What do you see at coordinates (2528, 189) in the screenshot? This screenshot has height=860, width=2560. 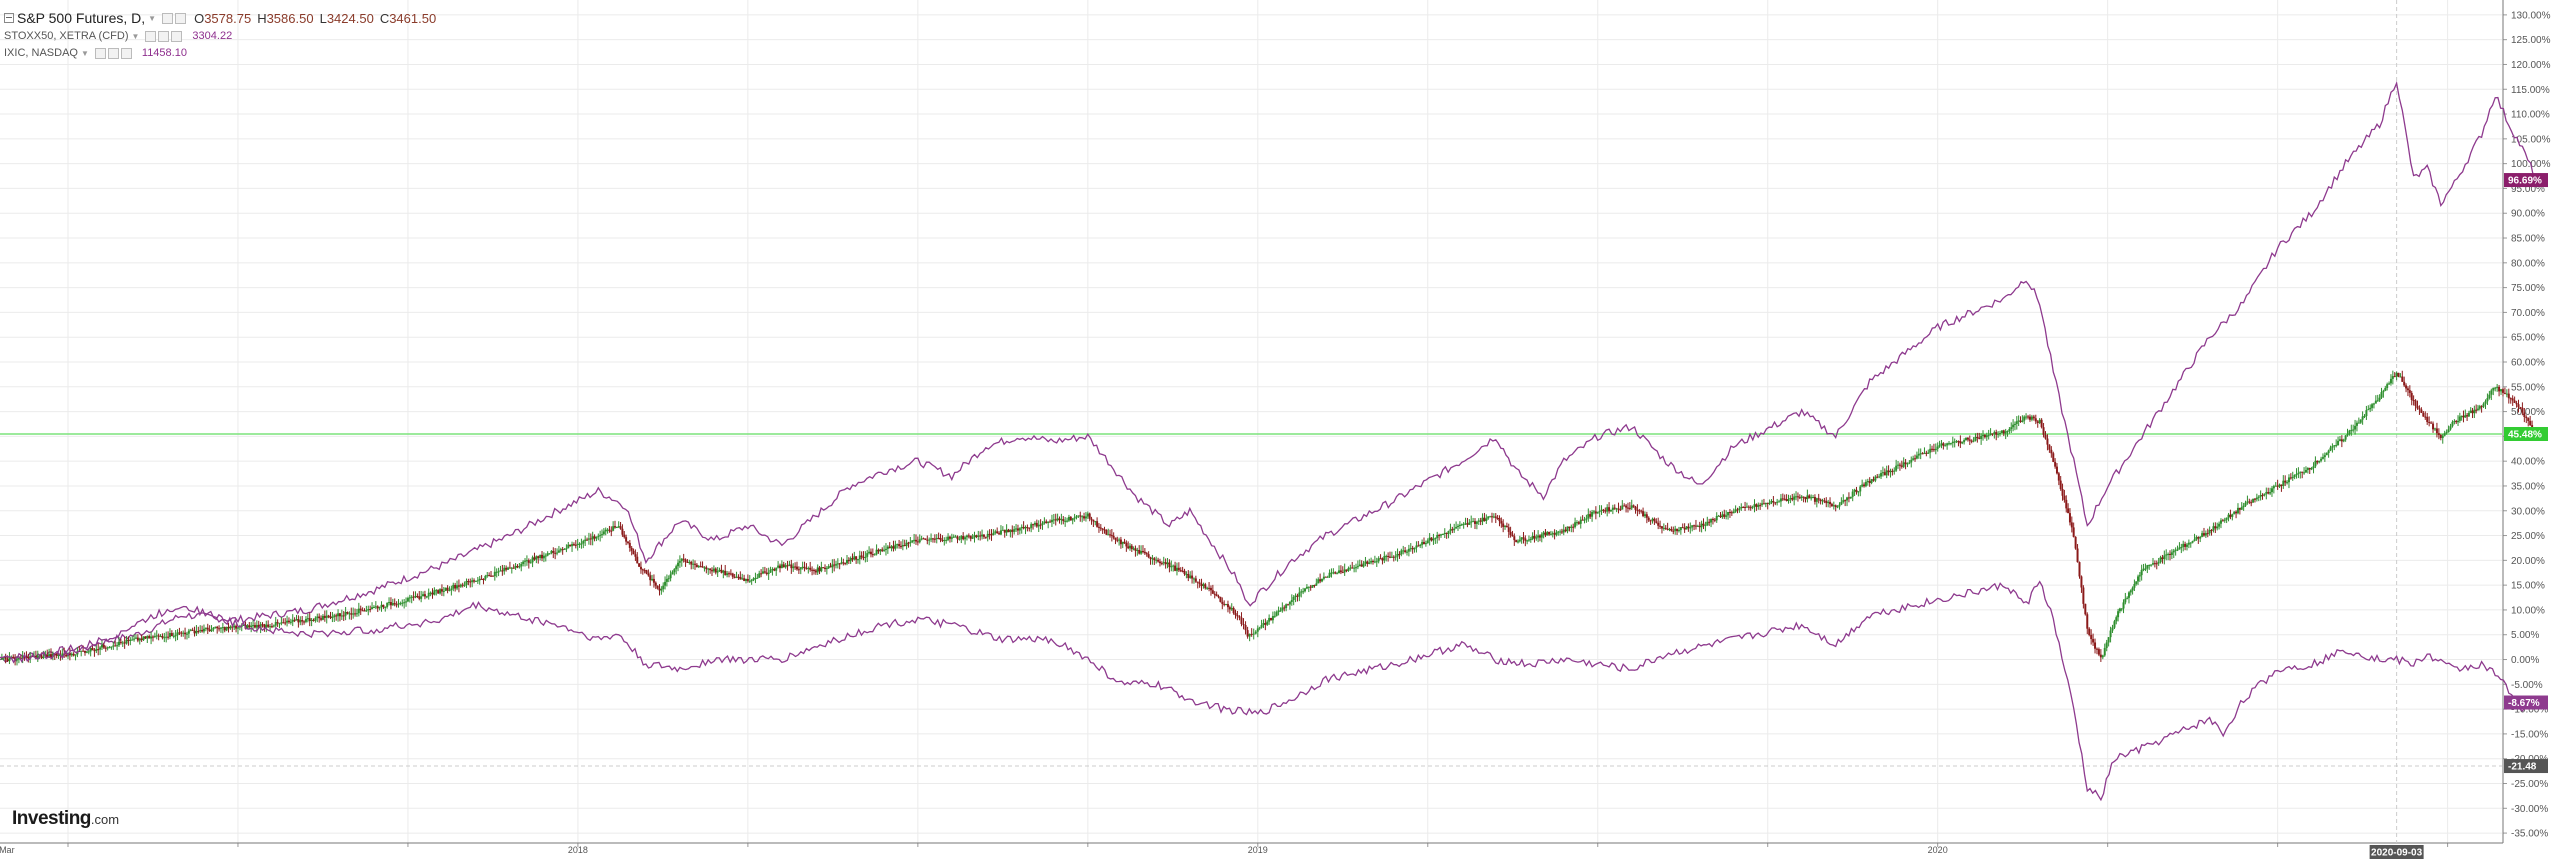 I see `y-tick-label: 95.00%` at bounding box center [2528, 189].